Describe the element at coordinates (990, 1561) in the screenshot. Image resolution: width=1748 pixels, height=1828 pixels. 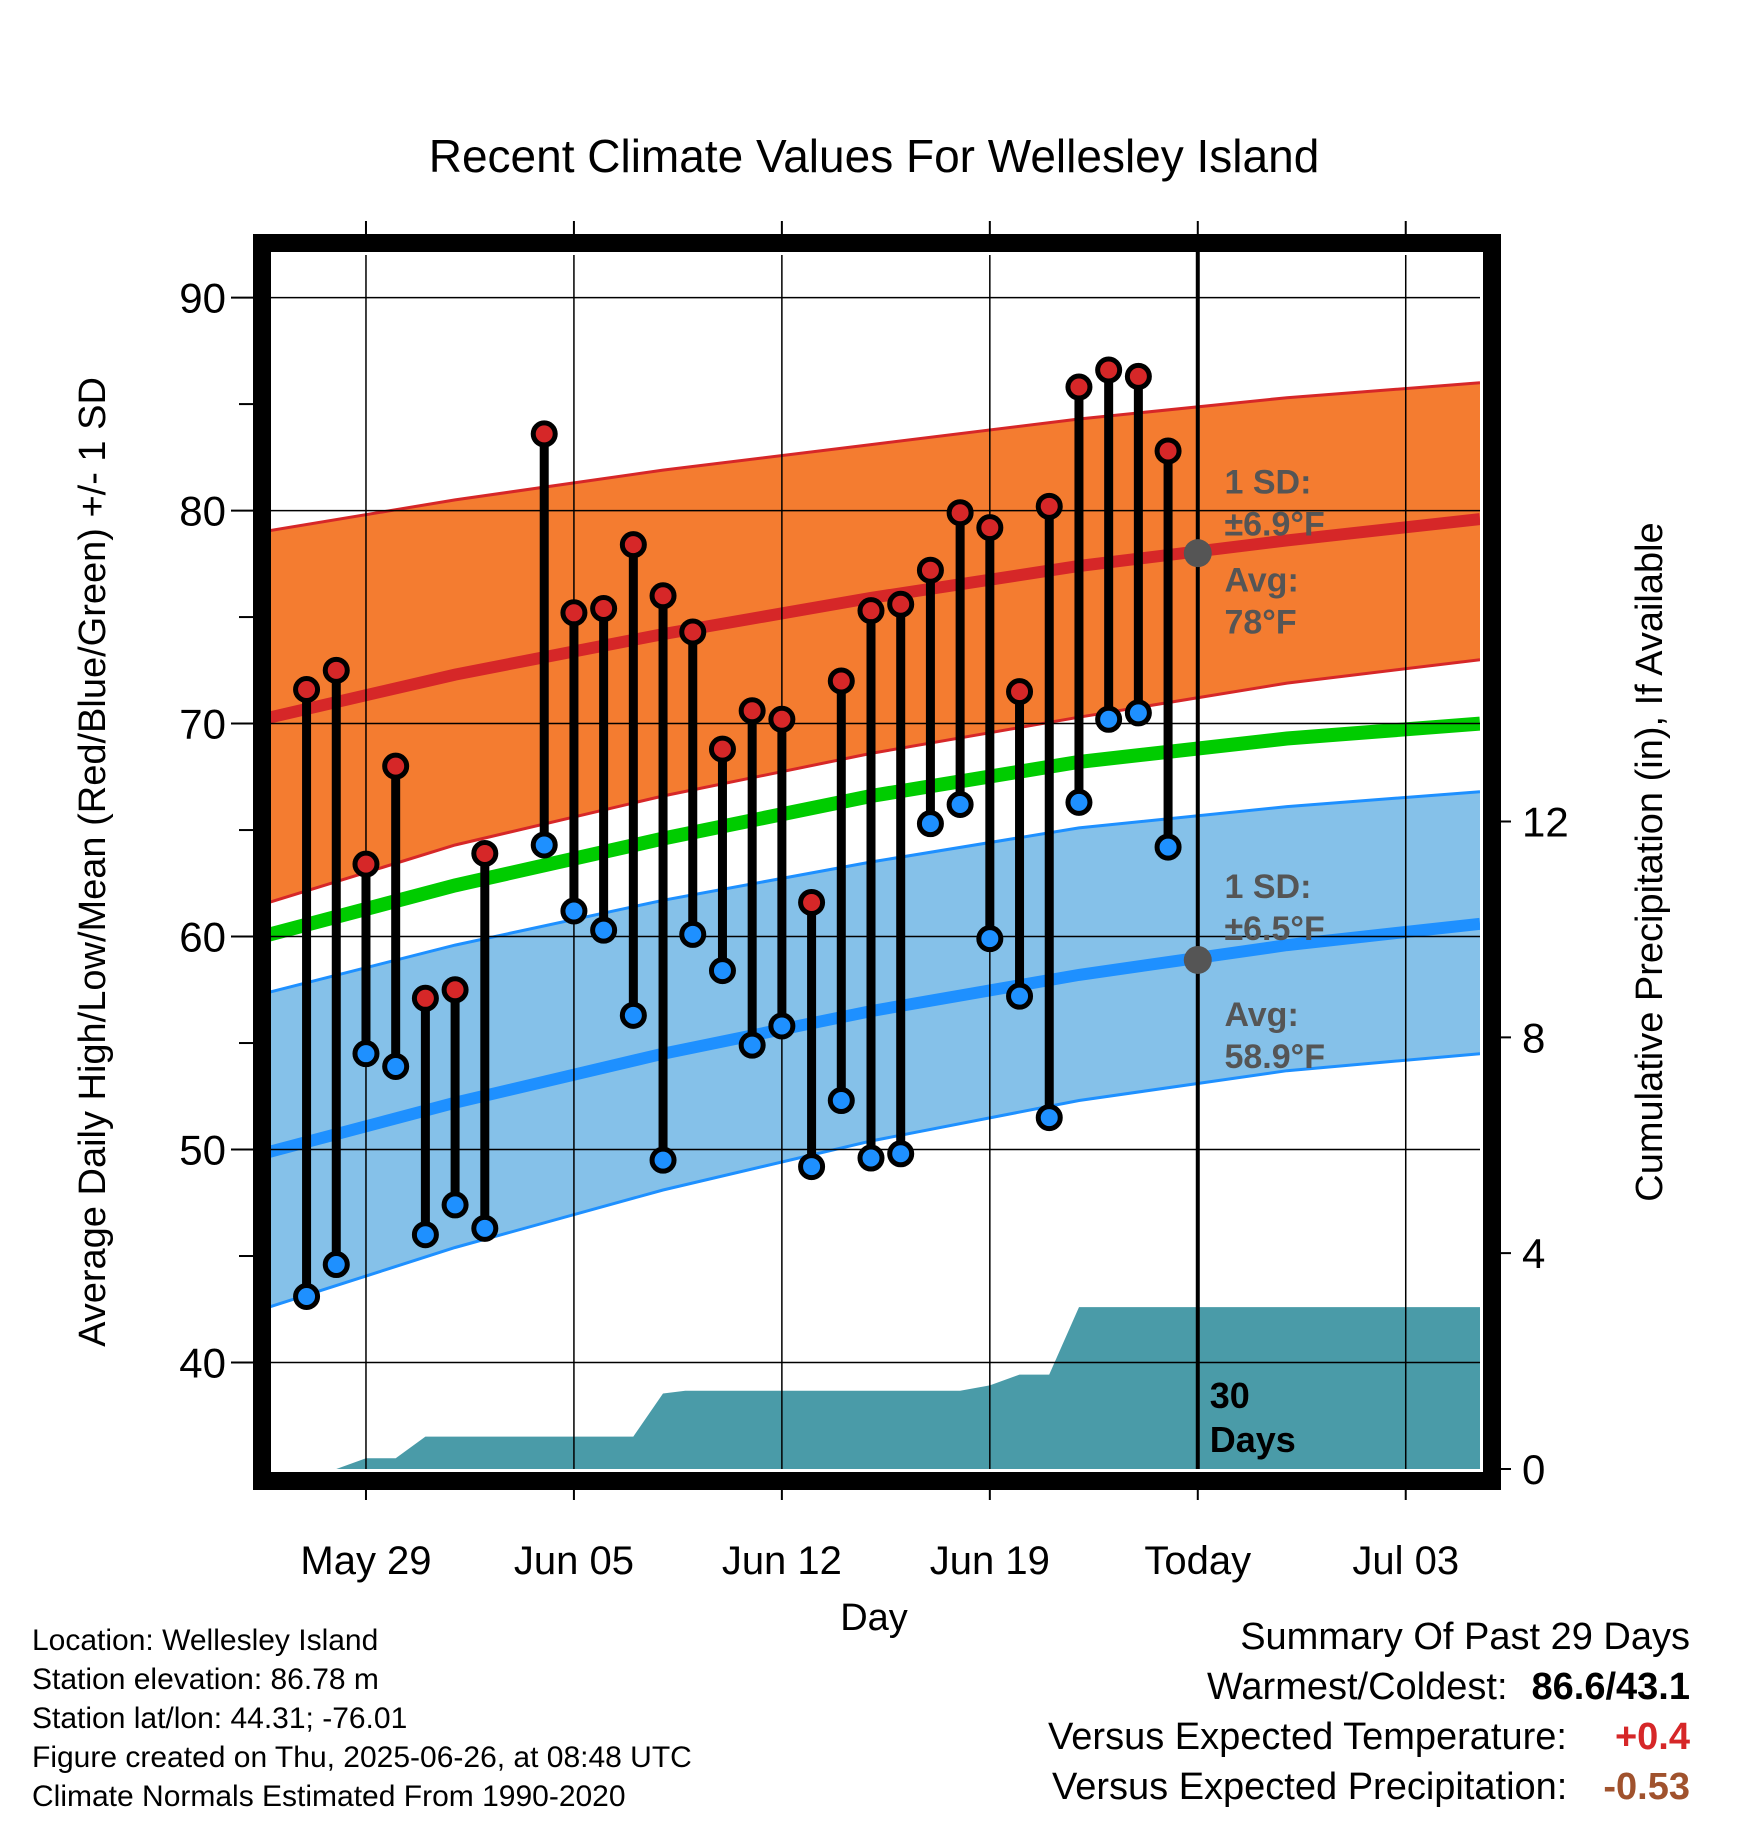
I see `x-tick-label: Jun 19` at that location.